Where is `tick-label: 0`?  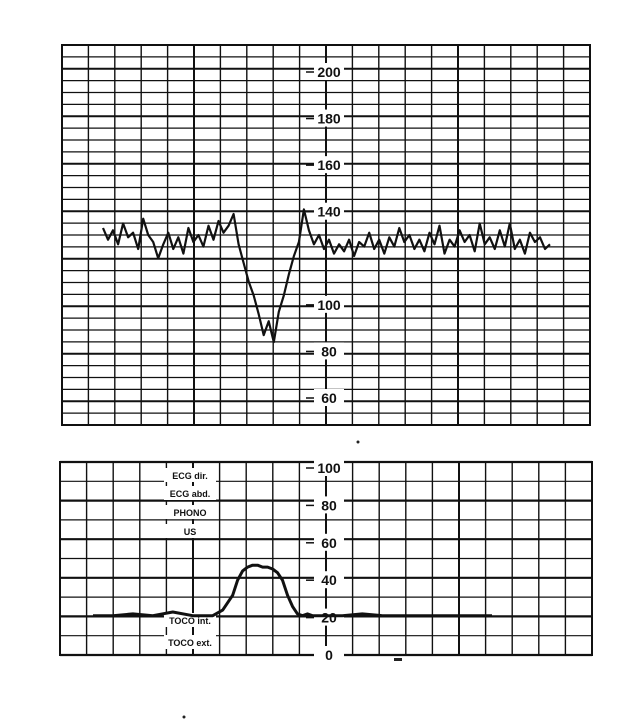
tick-label: 0 is located at coordinates (329, 655).